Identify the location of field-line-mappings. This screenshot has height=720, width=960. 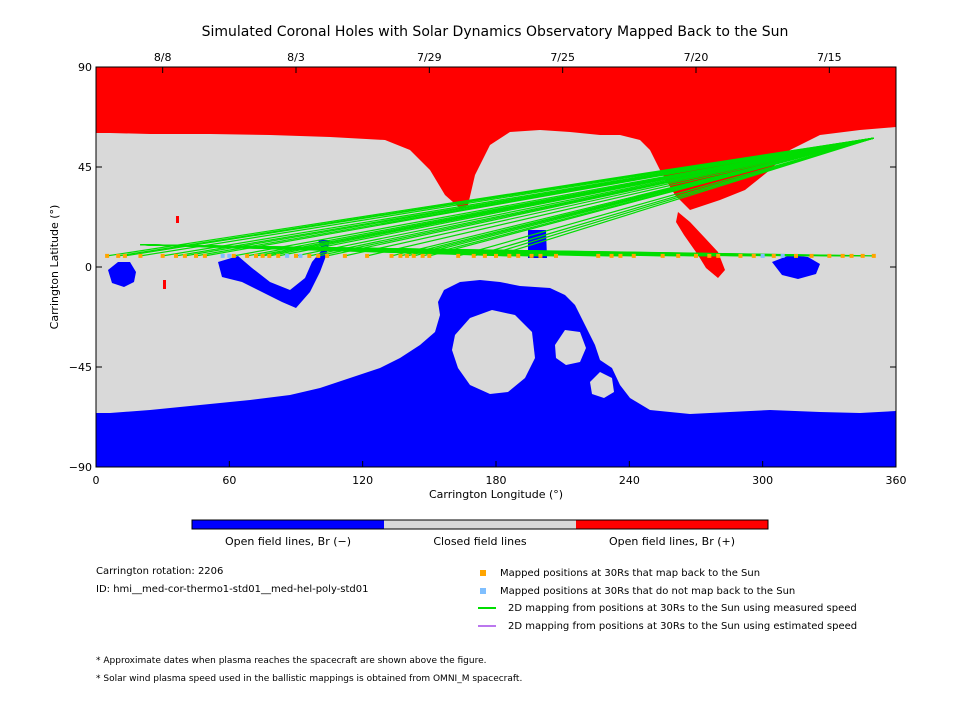
(490, 197).